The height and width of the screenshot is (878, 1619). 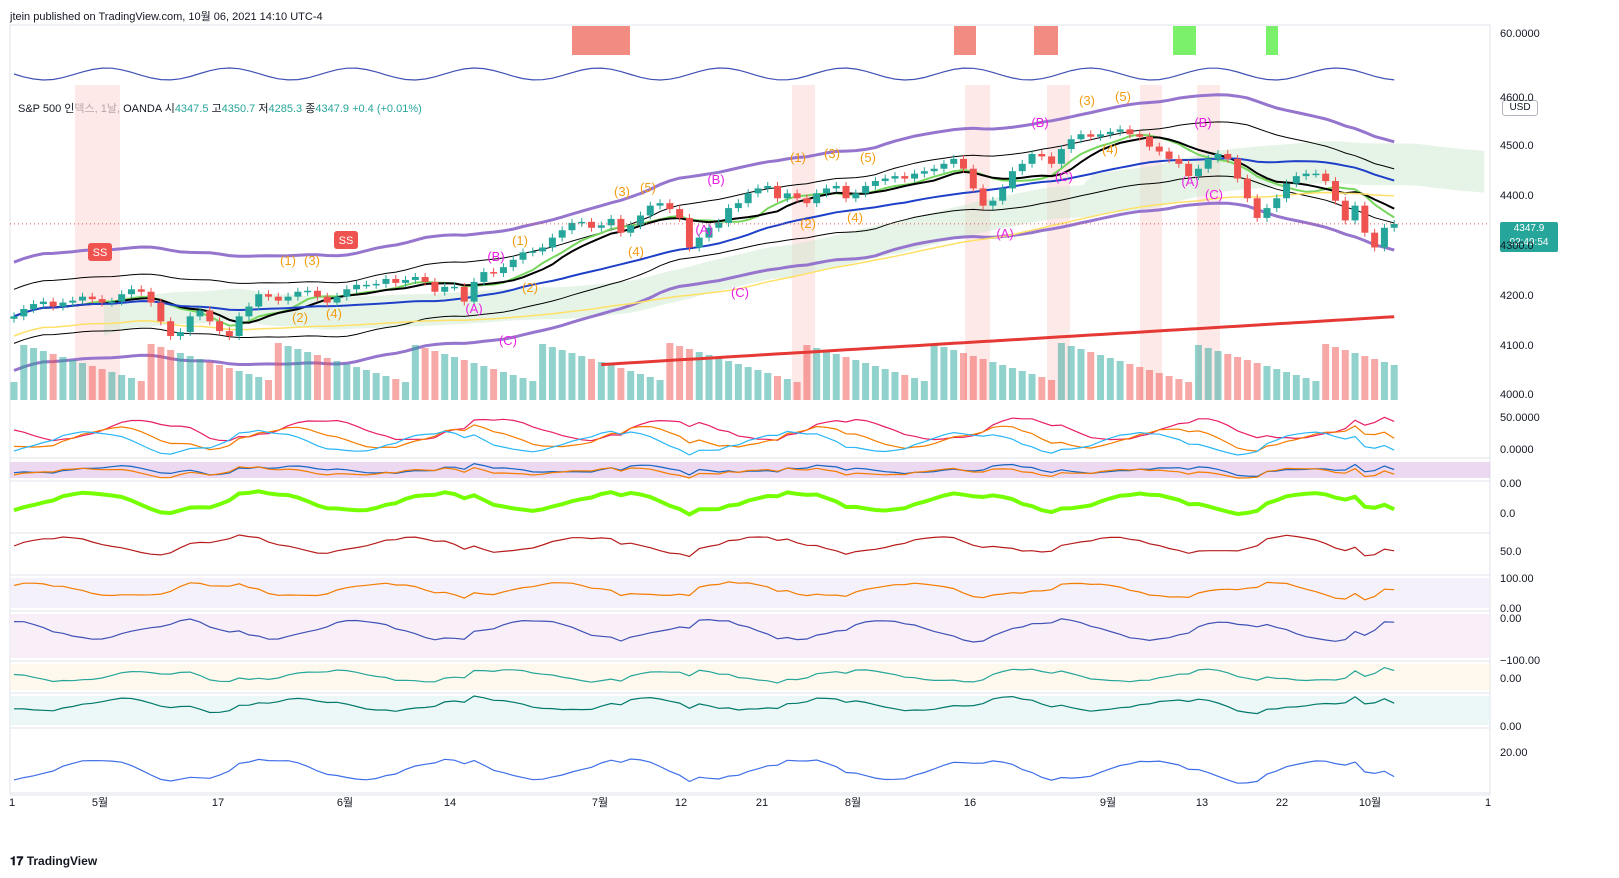 I want to click on change-value: +0.4 (+0.01%), so click(x=387, y=109).